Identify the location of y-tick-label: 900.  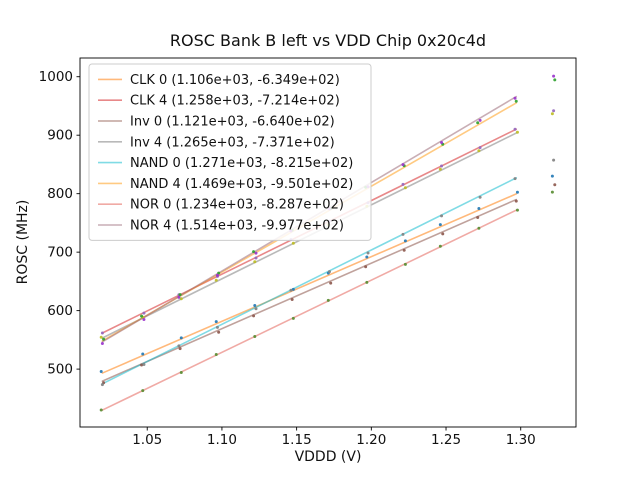
(60, 136).